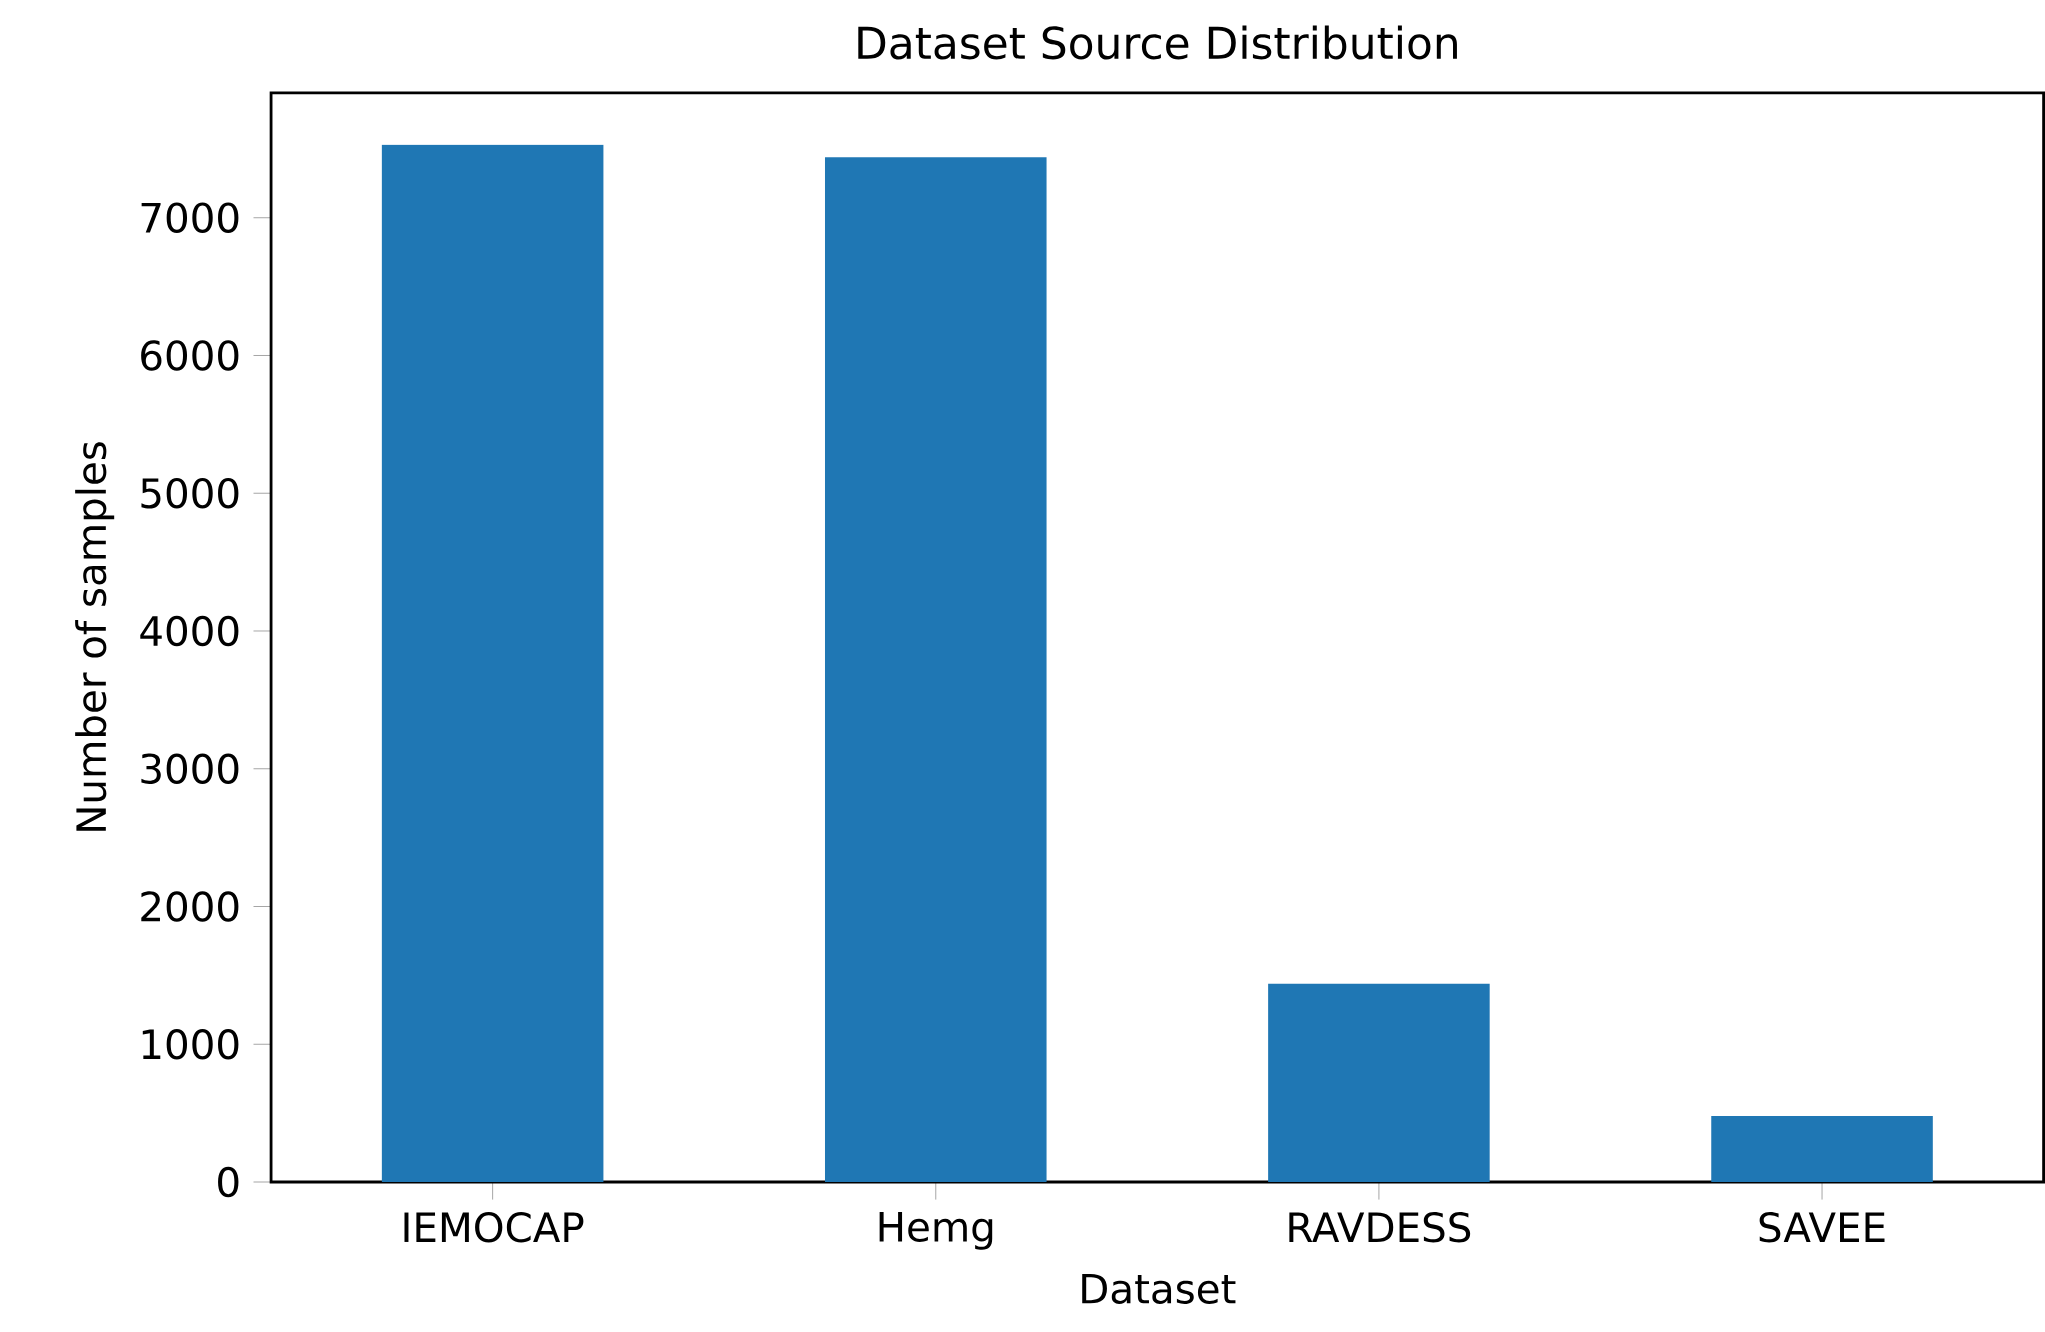 The height and width of the screenshot is (1332, 2045). Describe the element at coordinates (1157, 42) in the screenshot. I see `chart-title: Dataset Source Distribution` at that location.